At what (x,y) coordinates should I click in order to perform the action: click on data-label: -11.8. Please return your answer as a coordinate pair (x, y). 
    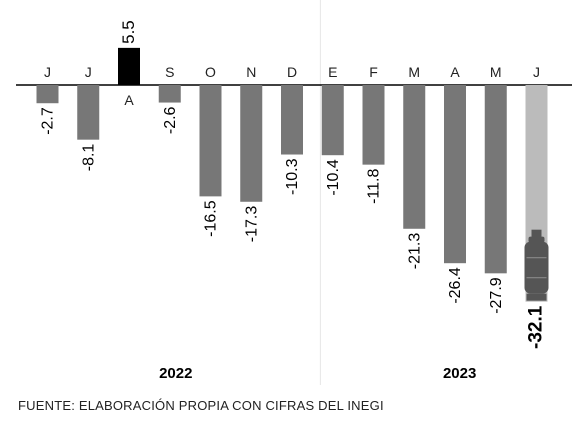
    Looking at the image, I should click on (374, 186).